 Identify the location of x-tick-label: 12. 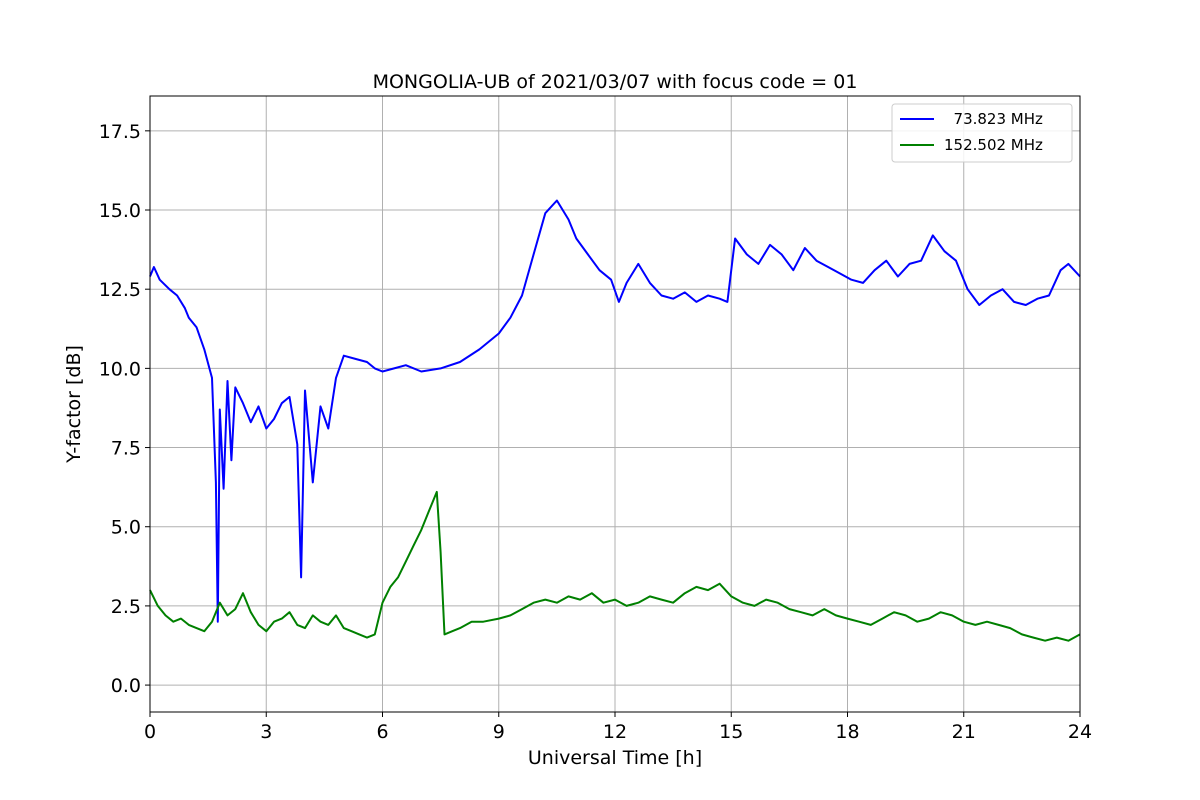
(615, 732).